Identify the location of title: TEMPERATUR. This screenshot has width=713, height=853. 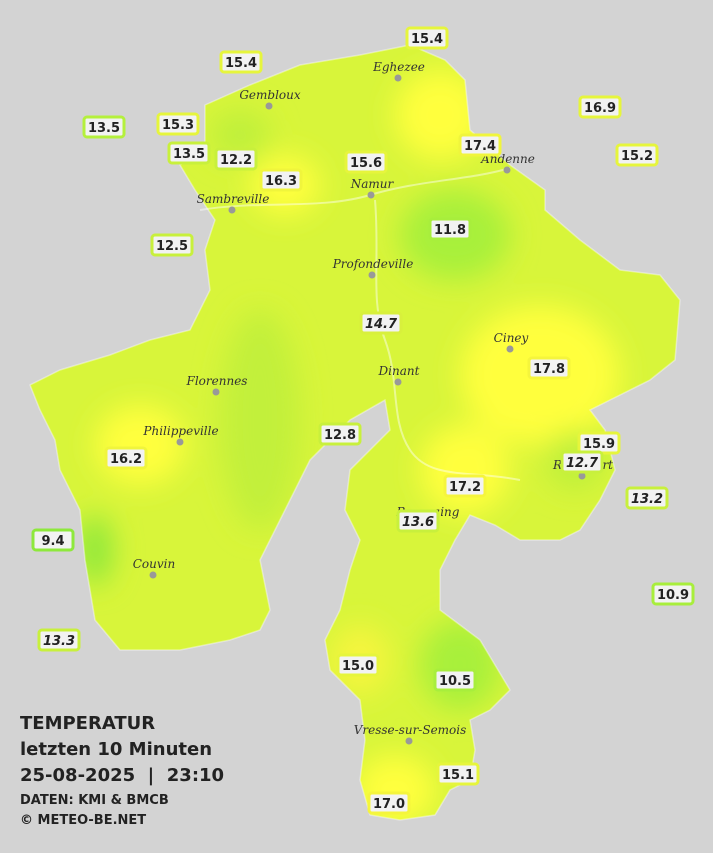
(87, 723).